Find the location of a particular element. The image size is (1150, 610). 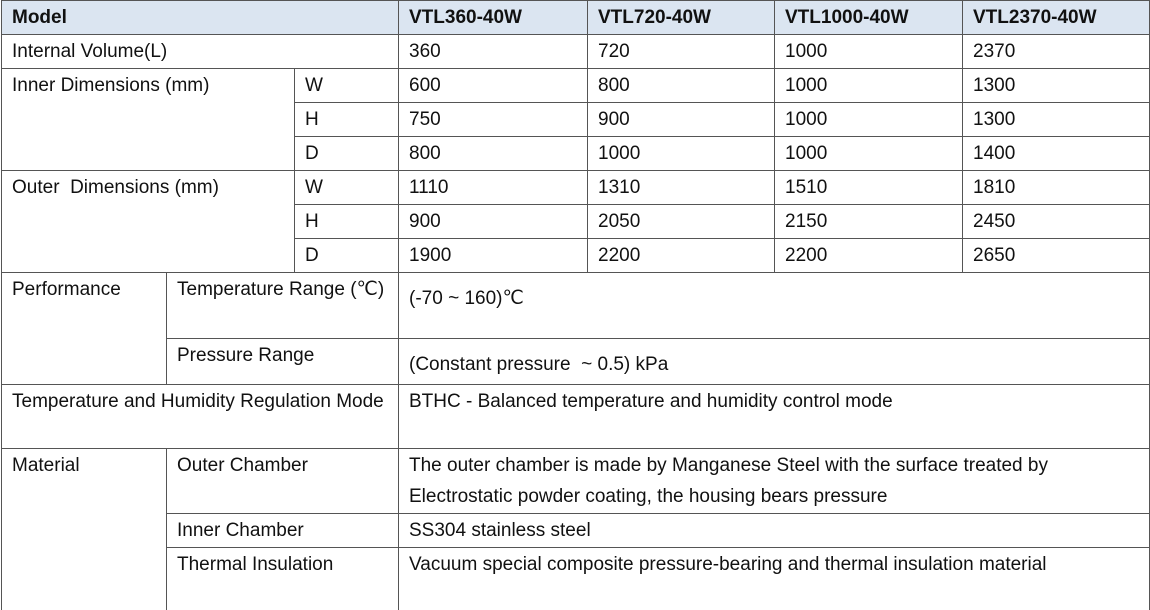

value: 600 is located at coordinates (493, 85).